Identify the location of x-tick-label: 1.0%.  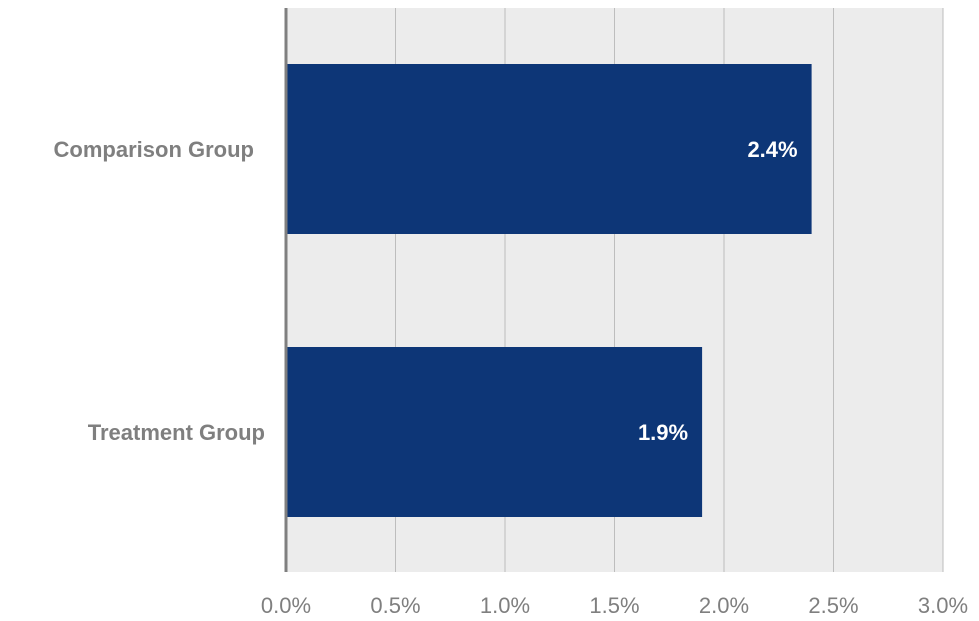
(505, 605).